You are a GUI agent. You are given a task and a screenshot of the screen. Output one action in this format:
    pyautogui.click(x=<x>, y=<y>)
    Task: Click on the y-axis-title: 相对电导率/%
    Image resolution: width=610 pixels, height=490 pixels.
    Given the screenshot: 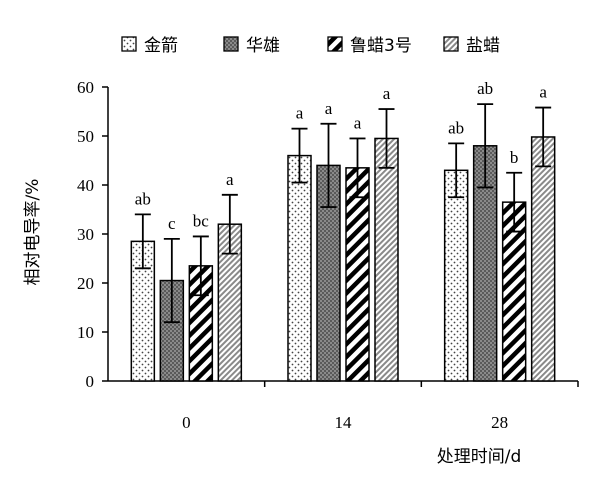 What is the action you would take?
    pyautogui.click(x=33, y=232)
    